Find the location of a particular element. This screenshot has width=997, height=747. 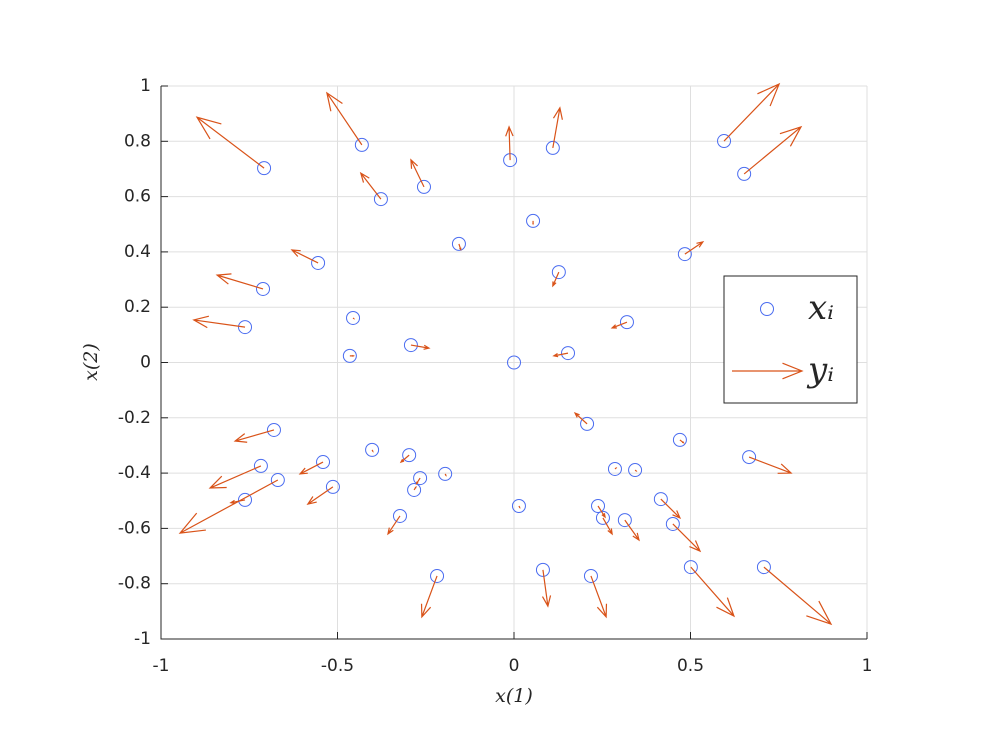

x-tick-label: 0.5 is located at coordinates (690, 666).